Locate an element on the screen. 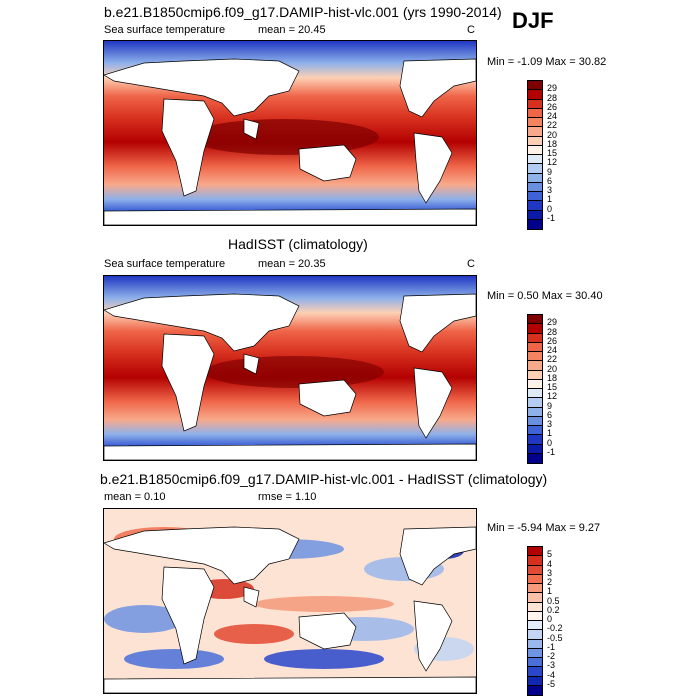 This screenshot has height=700, width=700. panel3-rmse-label: rmse = 1.10 is located at coordinates (287, 497).